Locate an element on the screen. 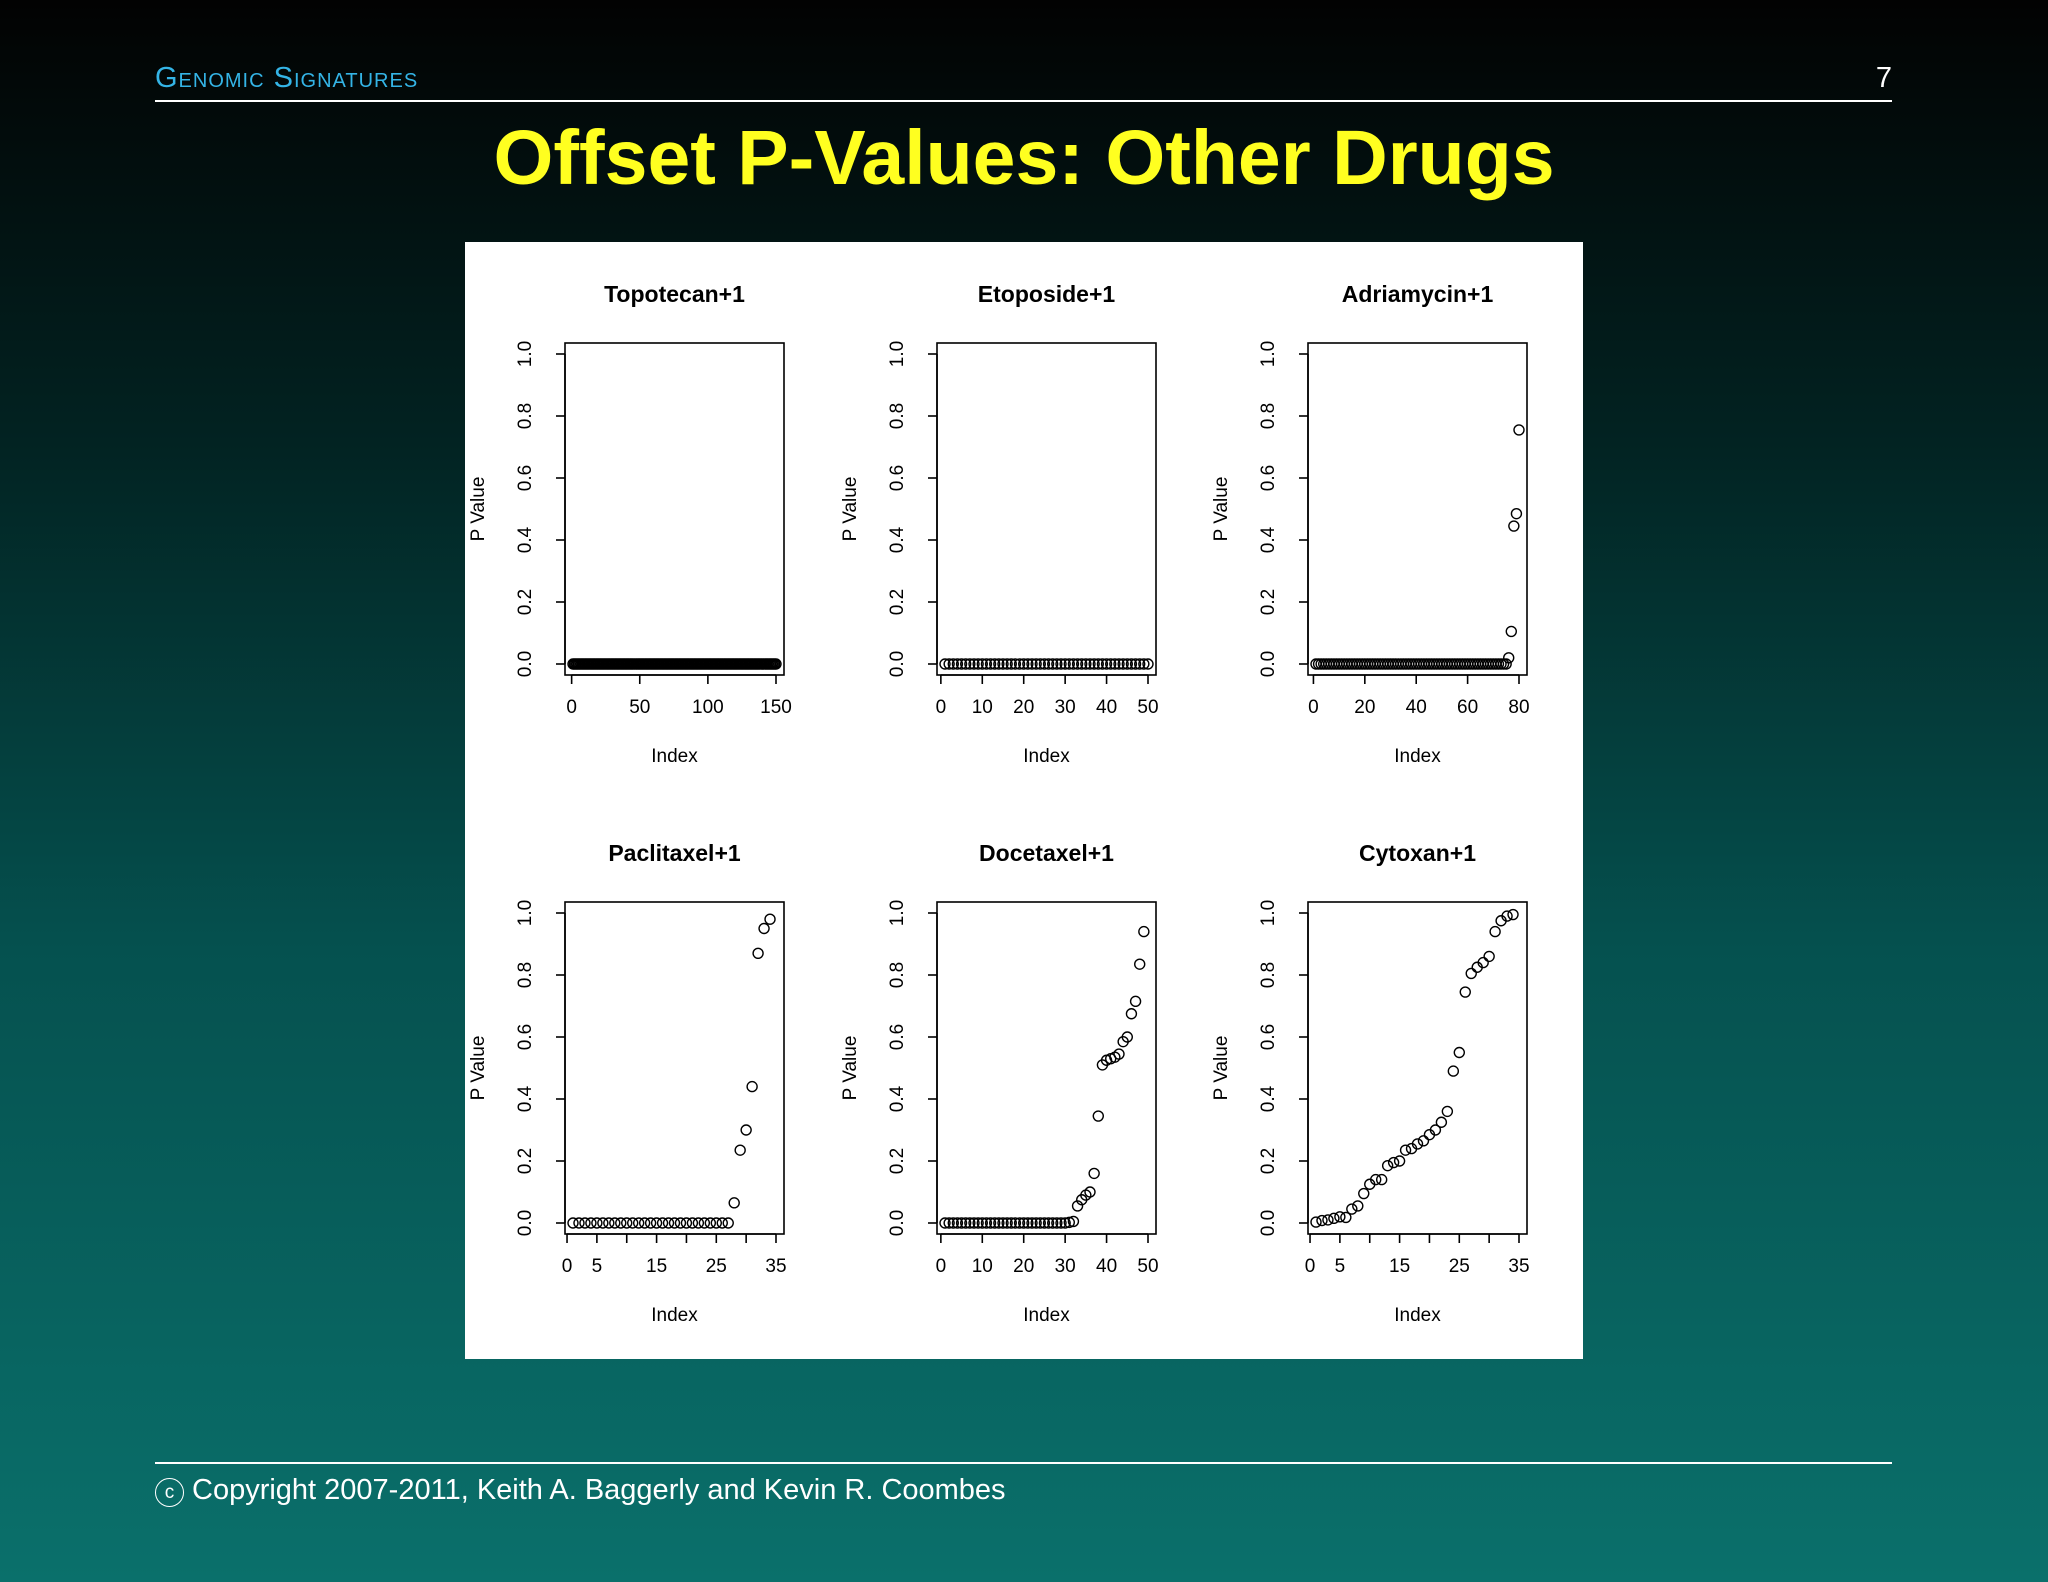 This screenshot has height=1582, width=2048. x-tick-label: 60 is located at coordinates (1467, 707).